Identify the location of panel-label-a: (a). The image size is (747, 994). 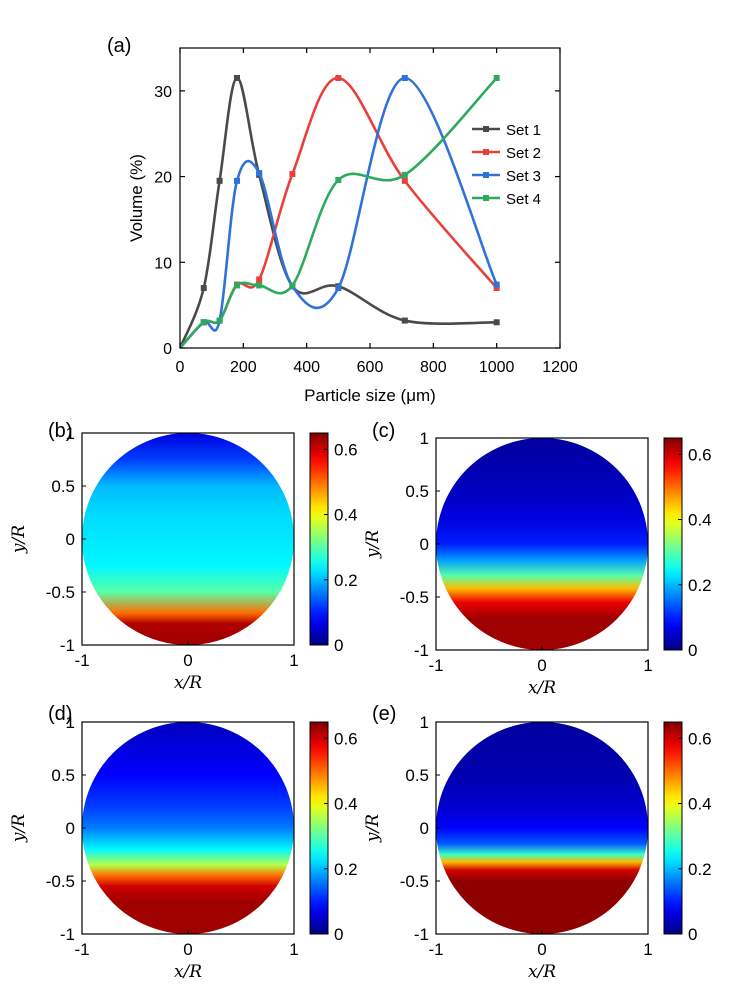
(119, 46).